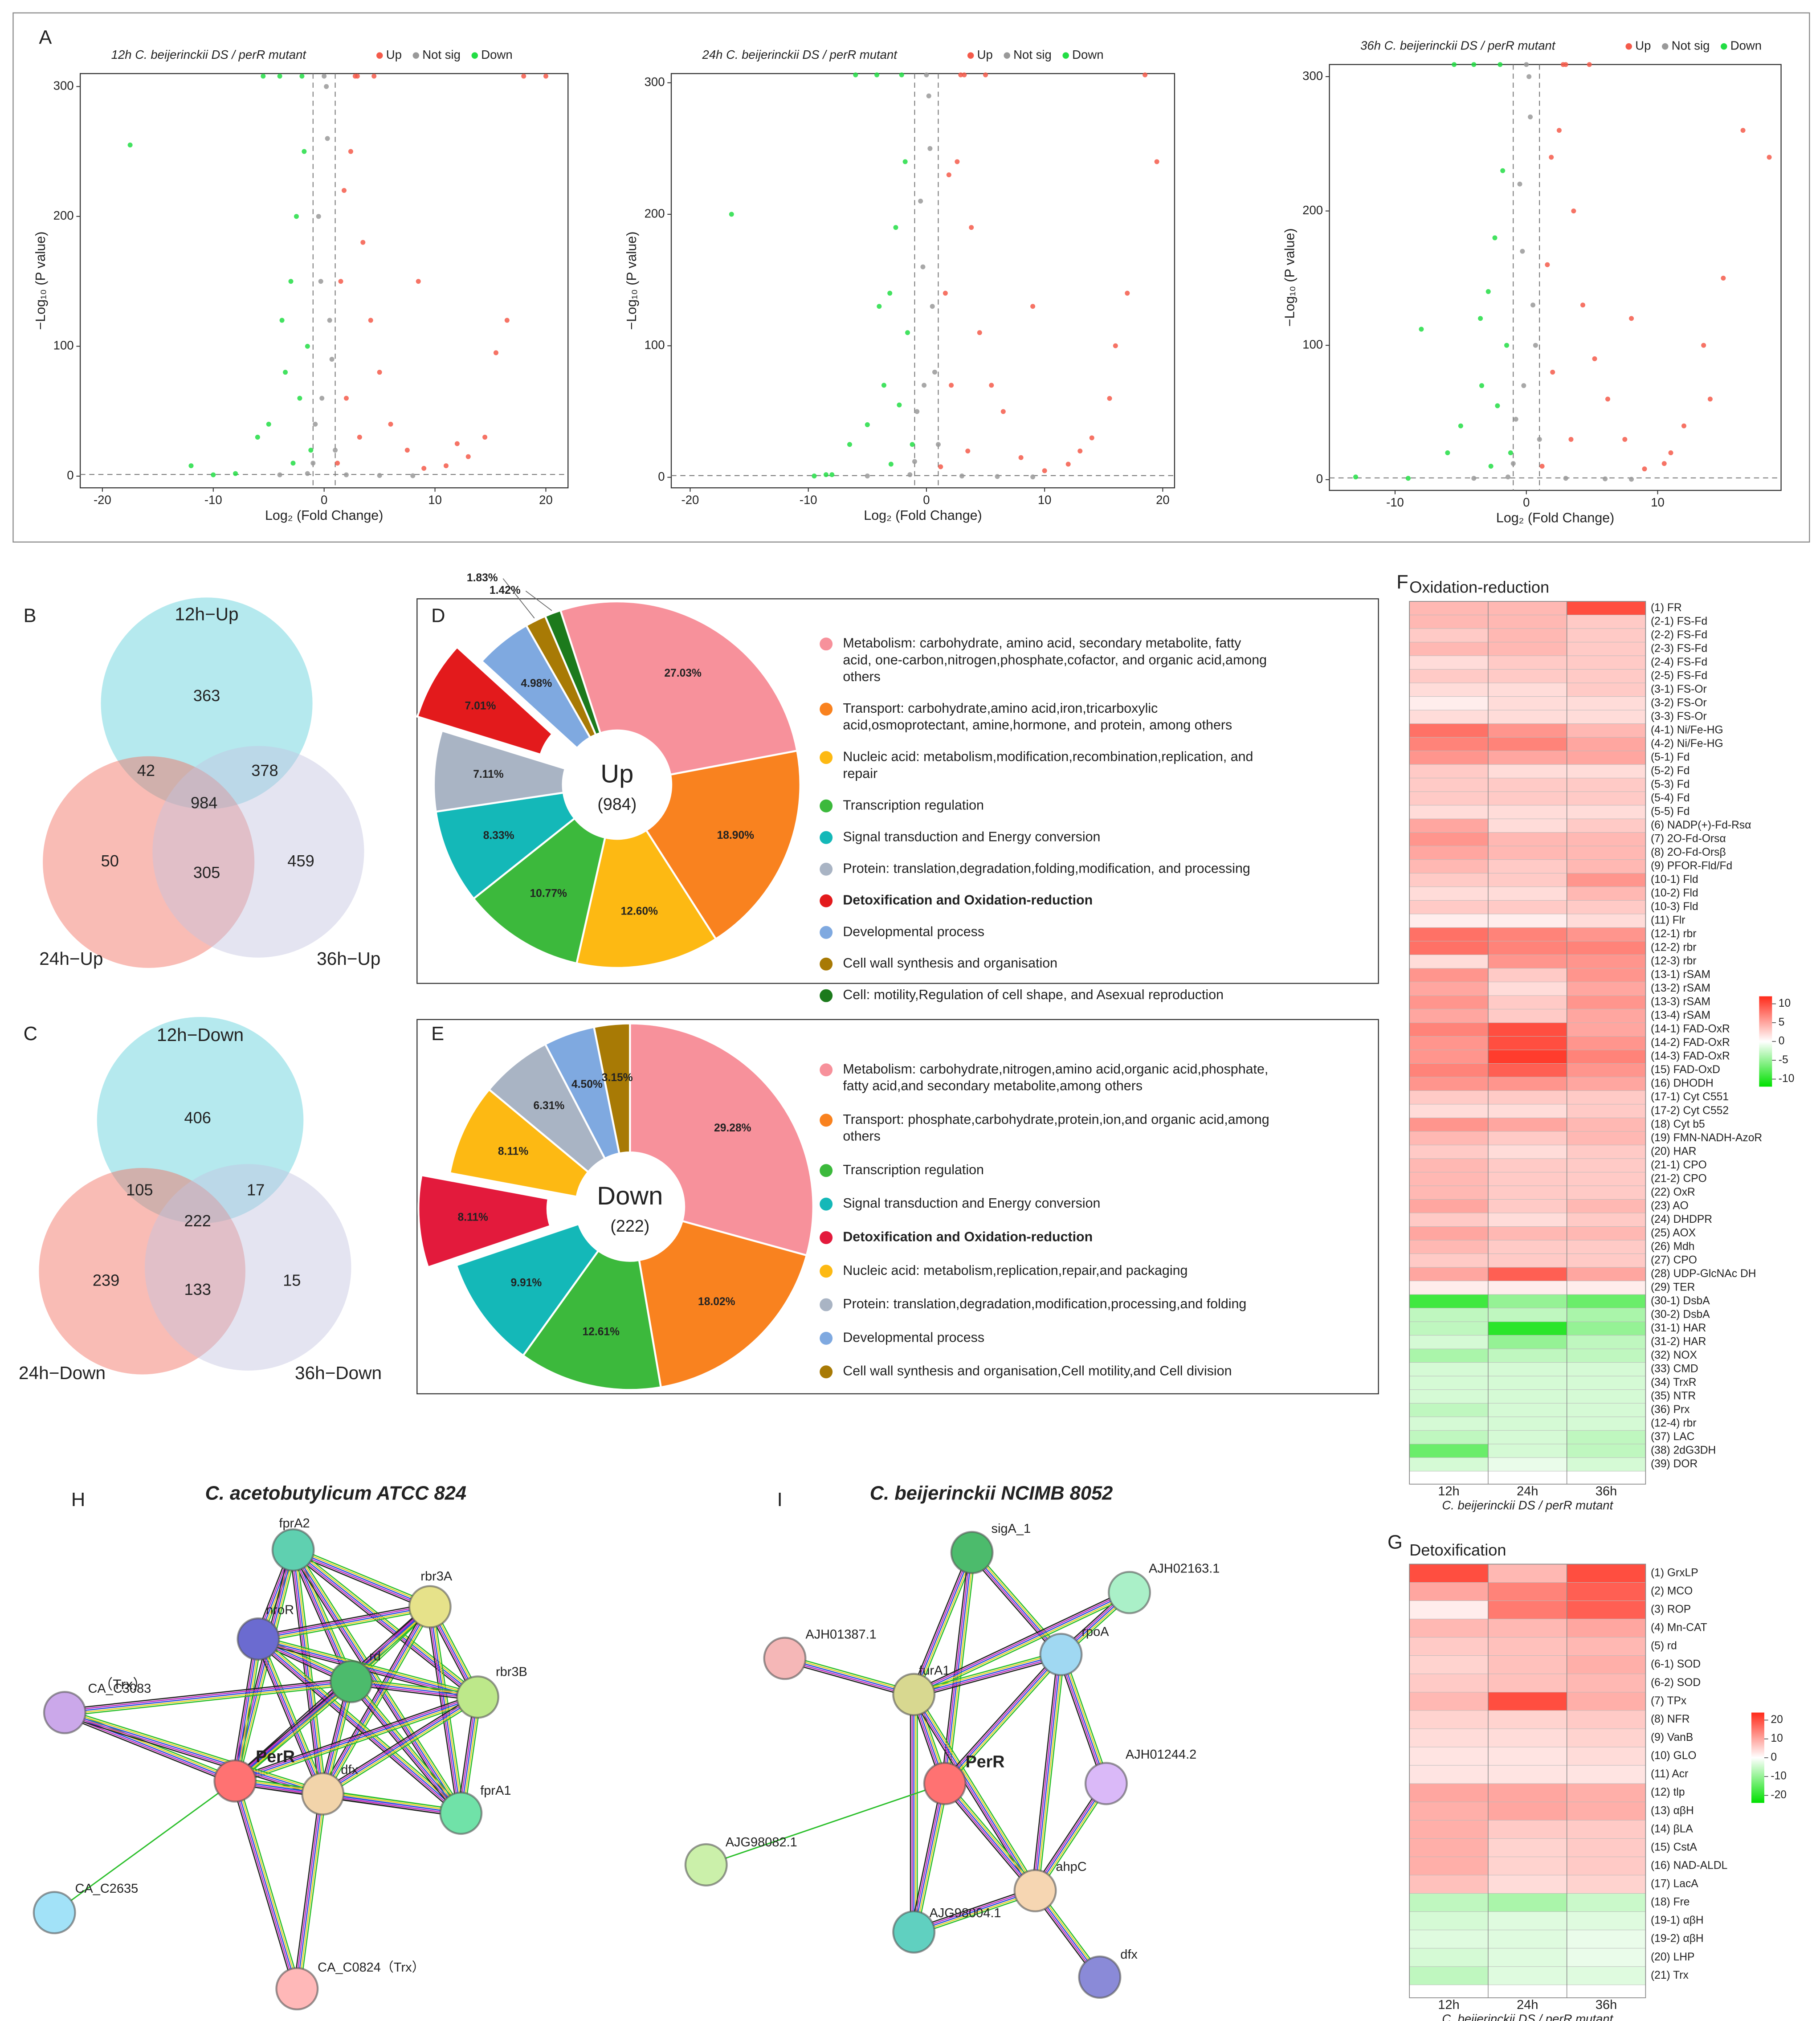 The image size is (1820, 2021). I want to click on node, so click(351, 1681).